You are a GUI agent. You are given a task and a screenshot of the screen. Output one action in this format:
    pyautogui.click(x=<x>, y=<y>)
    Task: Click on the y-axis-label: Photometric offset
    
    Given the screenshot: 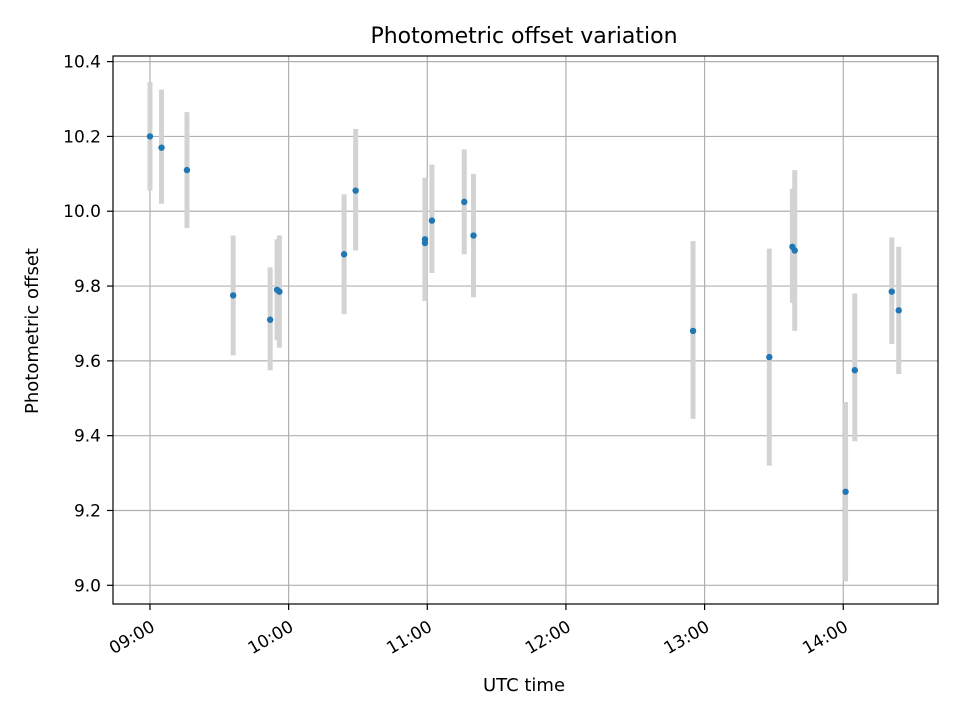 What is the action you would take?
    pyautogui.click(x=32, y=331)
    